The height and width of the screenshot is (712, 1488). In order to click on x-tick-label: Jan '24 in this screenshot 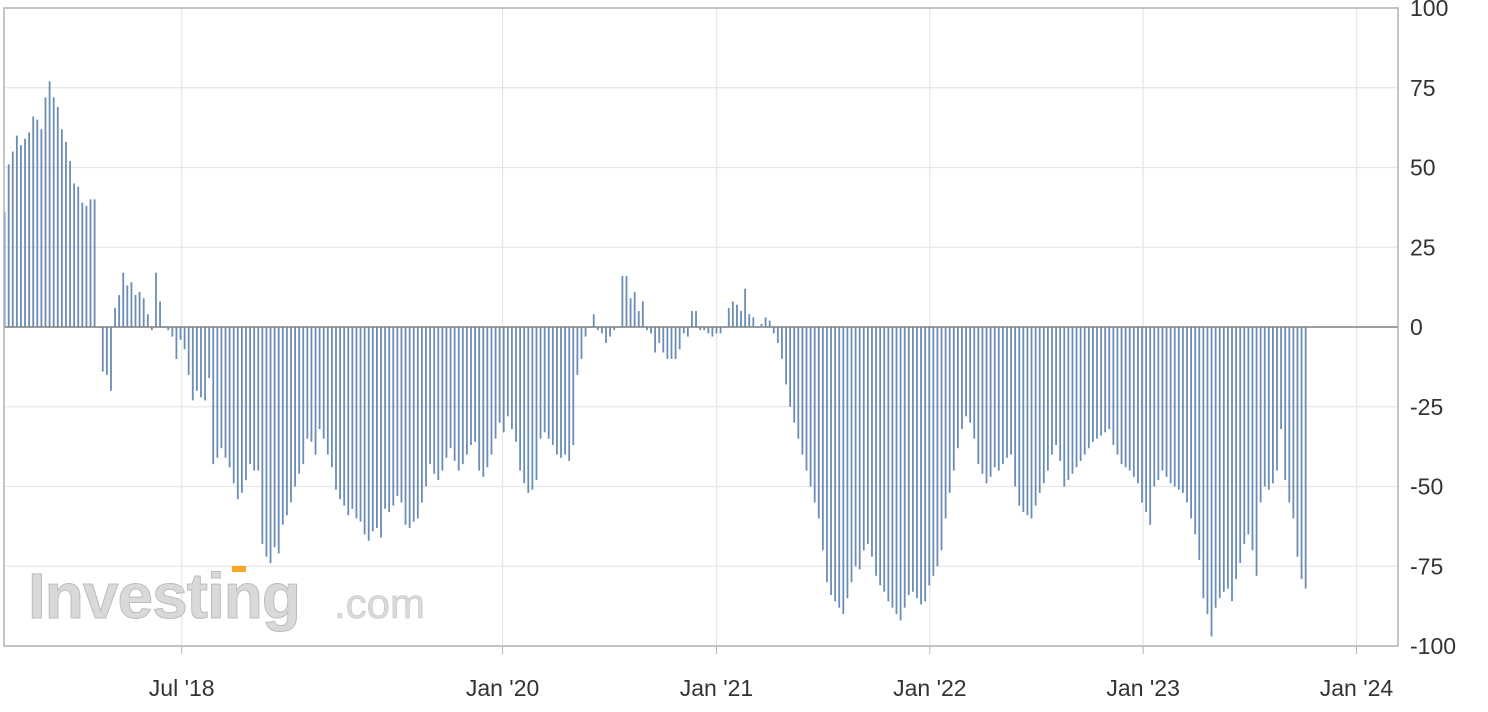, I will do `click(1357, 688)`.